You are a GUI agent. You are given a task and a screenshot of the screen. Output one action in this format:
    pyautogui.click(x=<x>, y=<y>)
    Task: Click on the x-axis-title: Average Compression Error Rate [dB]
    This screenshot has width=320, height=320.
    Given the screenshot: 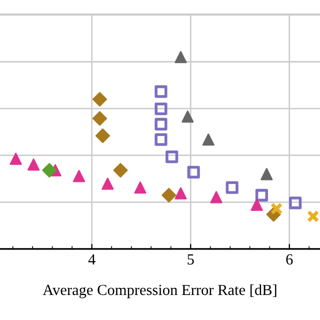 What is the action you would take?
    pyautogui.click(x=159, y=291)
    